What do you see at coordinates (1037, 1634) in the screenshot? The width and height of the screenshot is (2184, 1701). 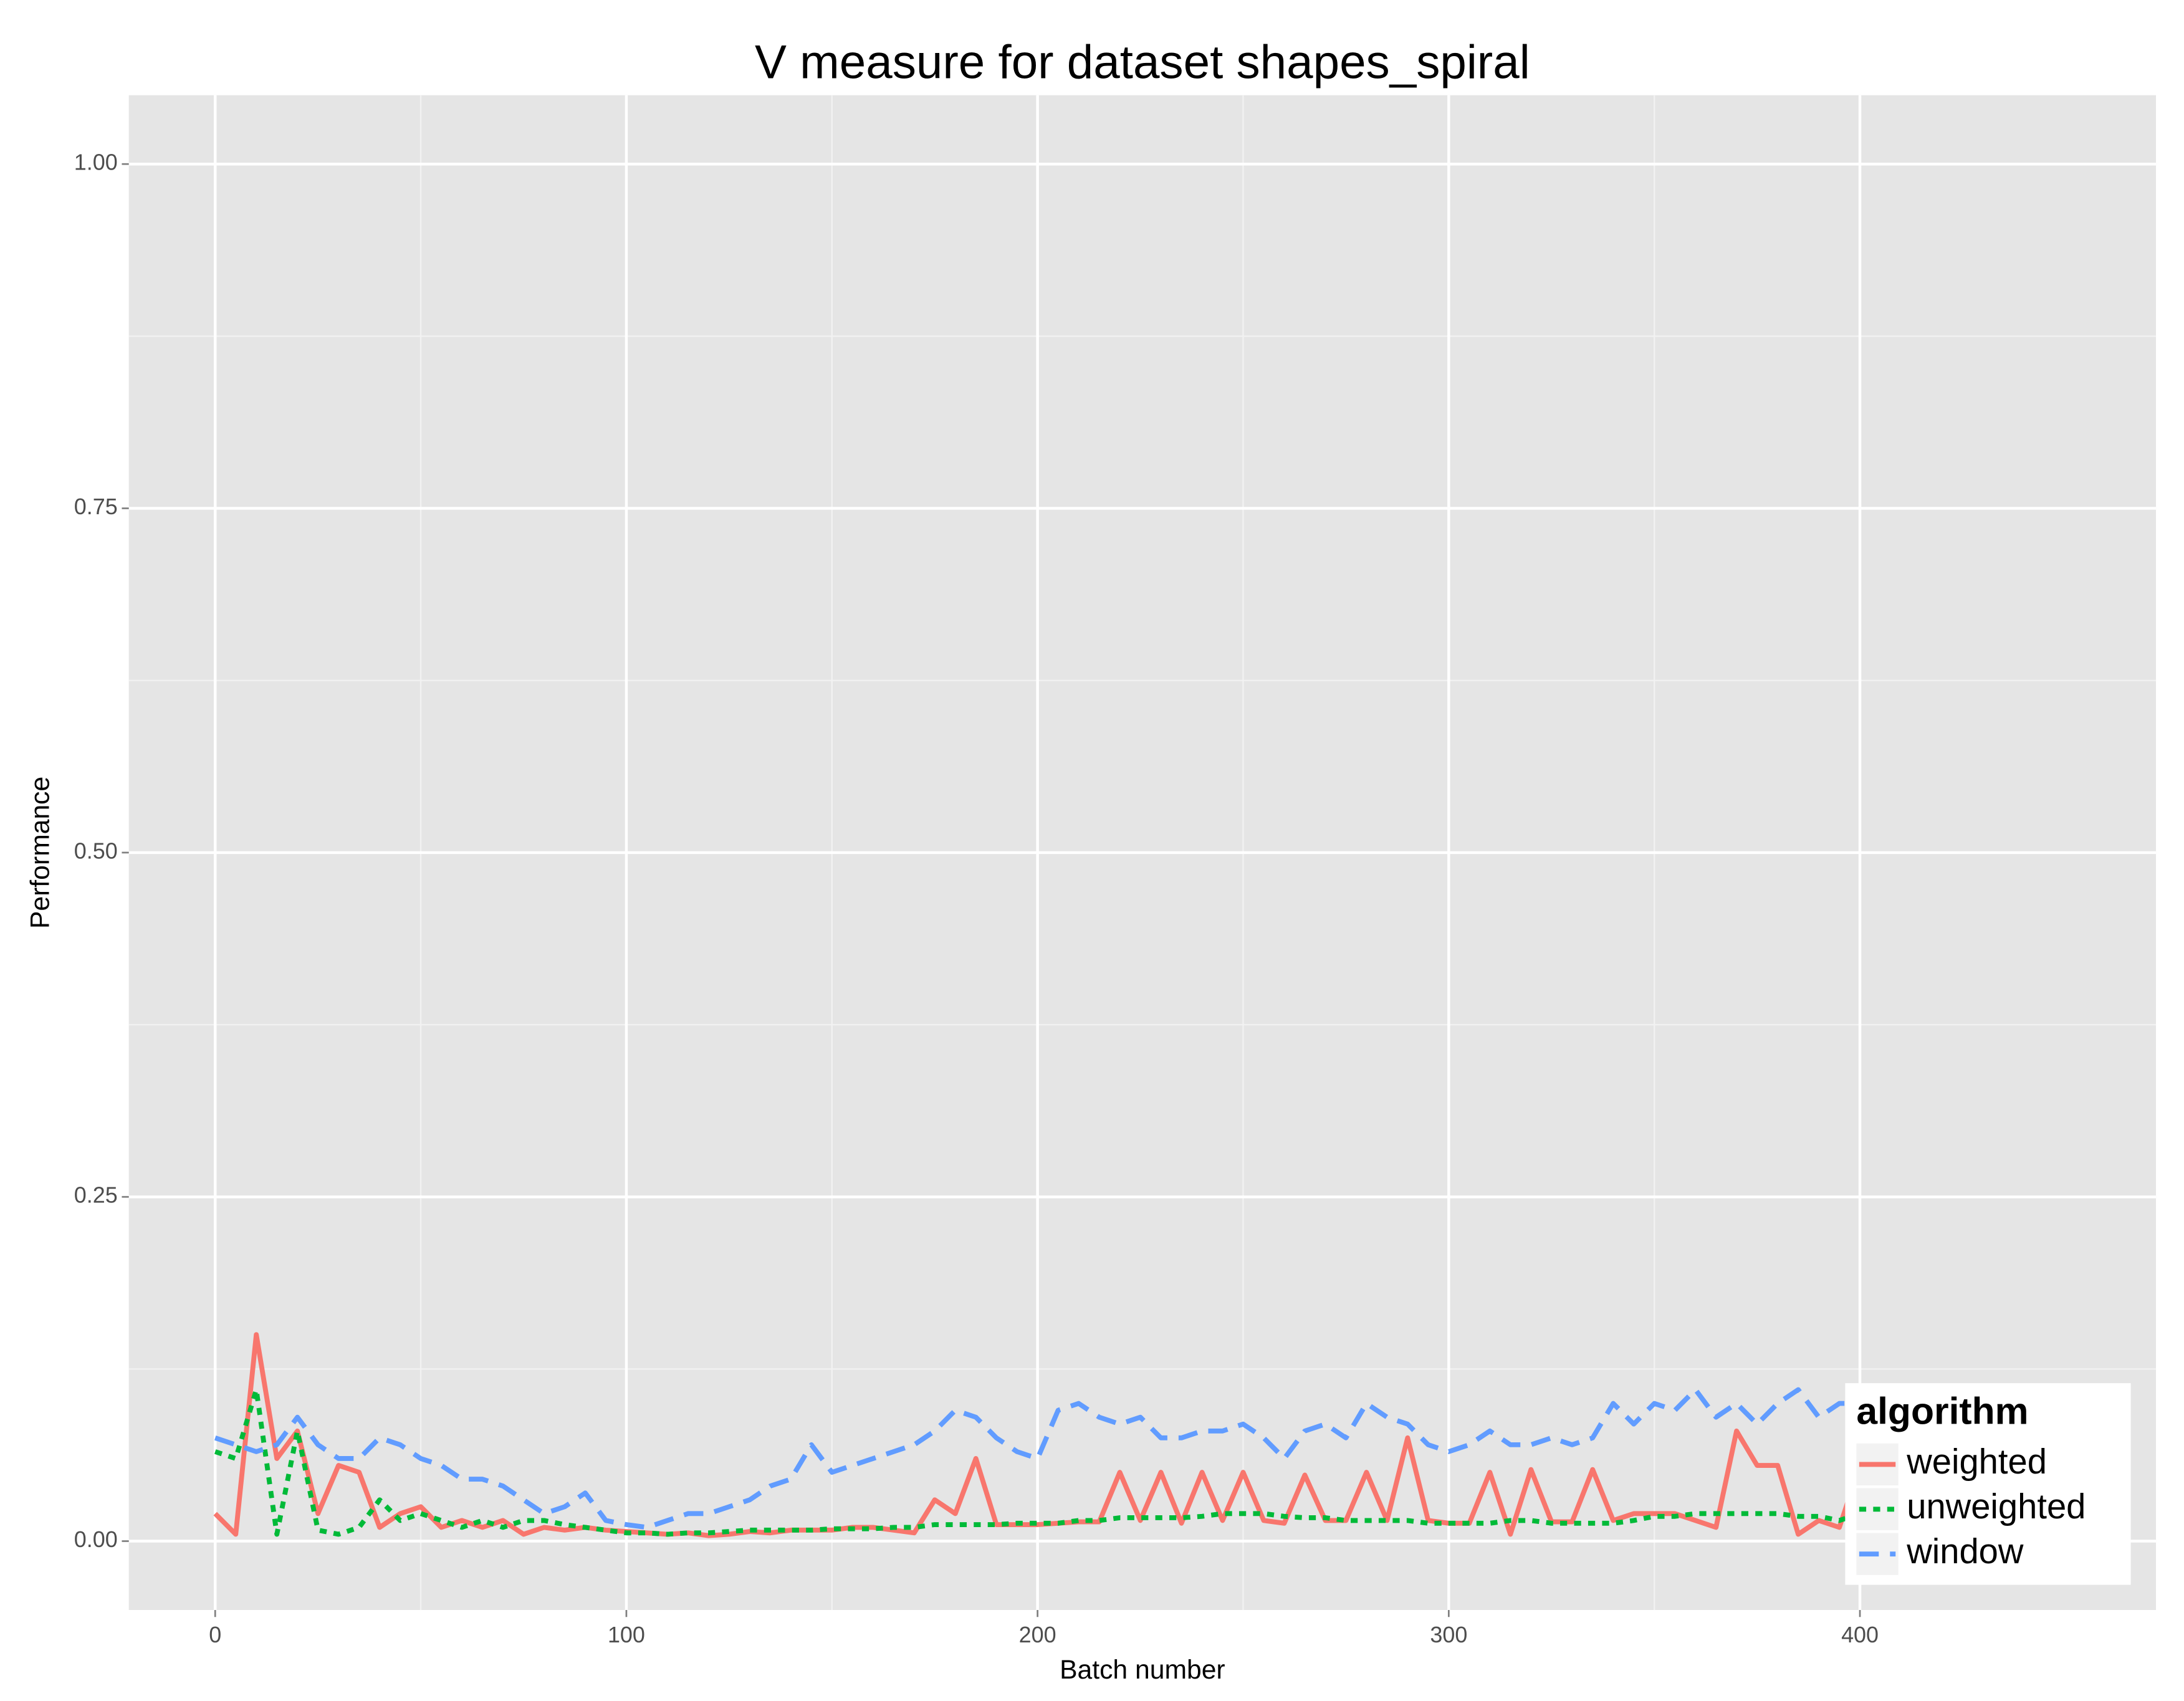 I see `x-tick-label: 200` at bounding box center [1037, 1634].